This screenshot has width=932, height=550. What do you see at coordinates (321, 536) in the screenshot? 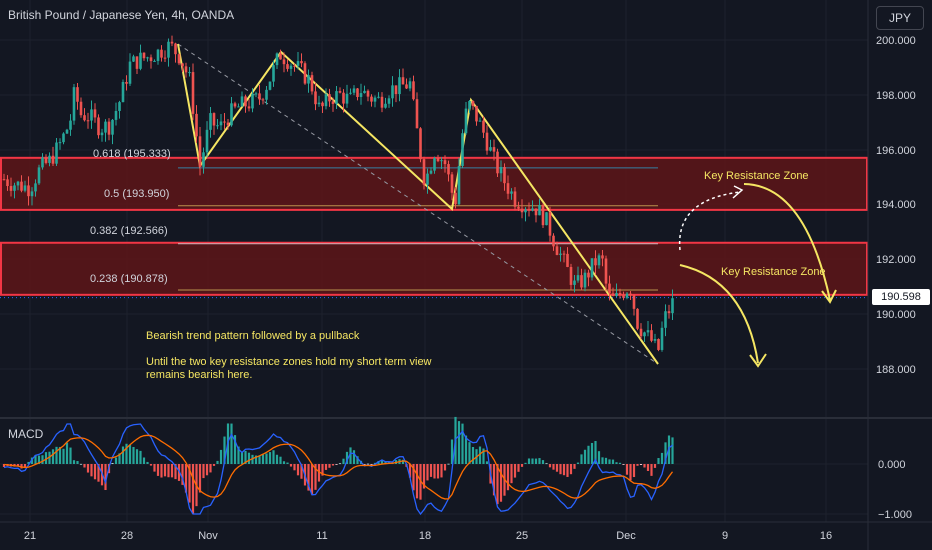
I see `time-axis-label: 11` at bounding box center [321, 536].